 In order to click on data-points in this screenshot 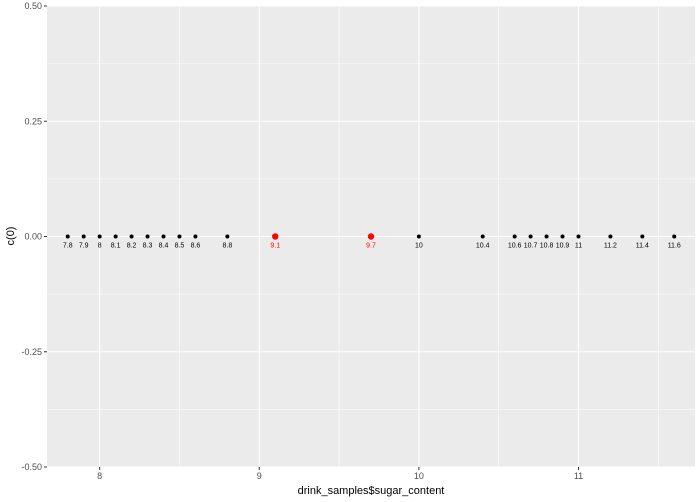, I will do `click(371, 236)`.